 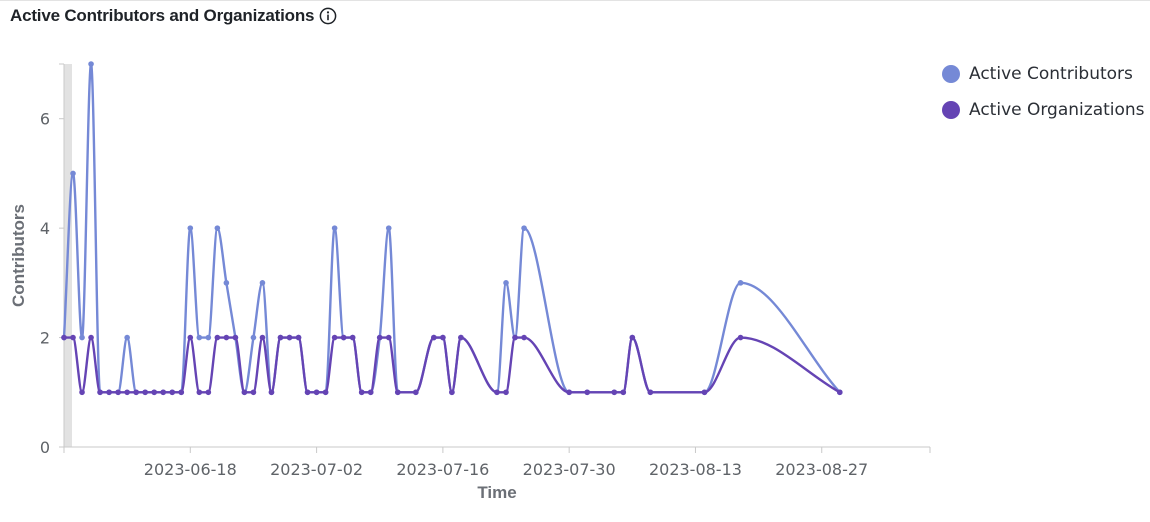 I want to click on x-tick-label: 2023-08-27, so click(x=821, y=469).